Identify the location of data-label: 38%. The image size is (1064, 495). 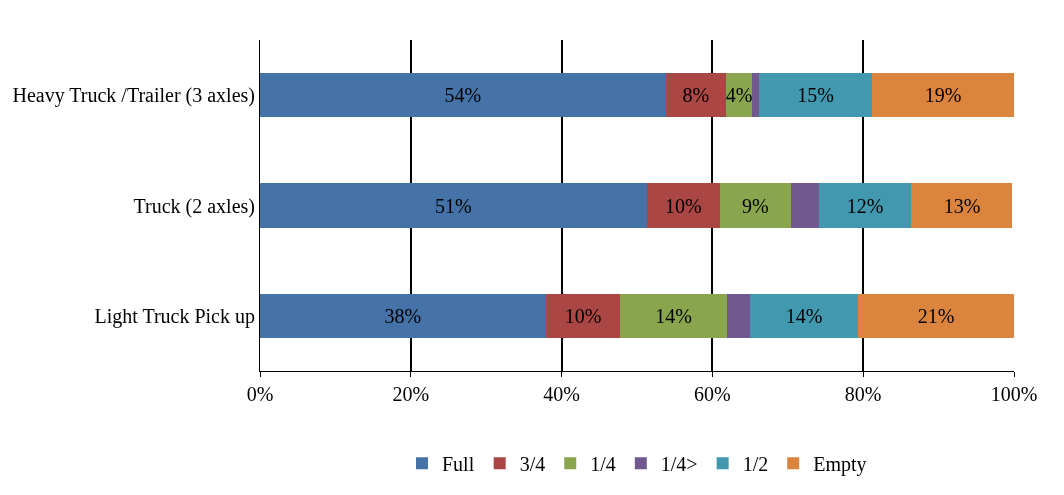
(403, 315).